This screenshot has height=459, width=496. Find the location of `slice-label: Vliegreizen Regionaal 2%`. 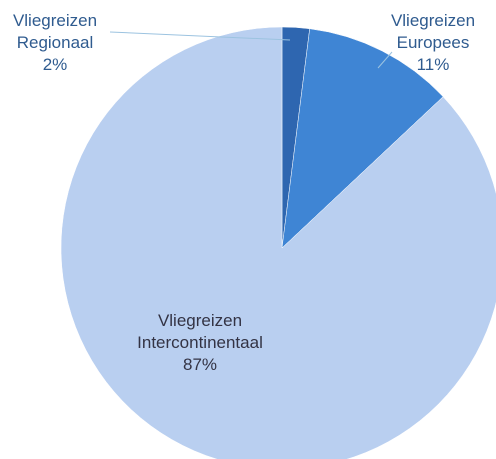

slice-label: Vliegreizen Regionaal 2% is located at coordinates (55, 43).